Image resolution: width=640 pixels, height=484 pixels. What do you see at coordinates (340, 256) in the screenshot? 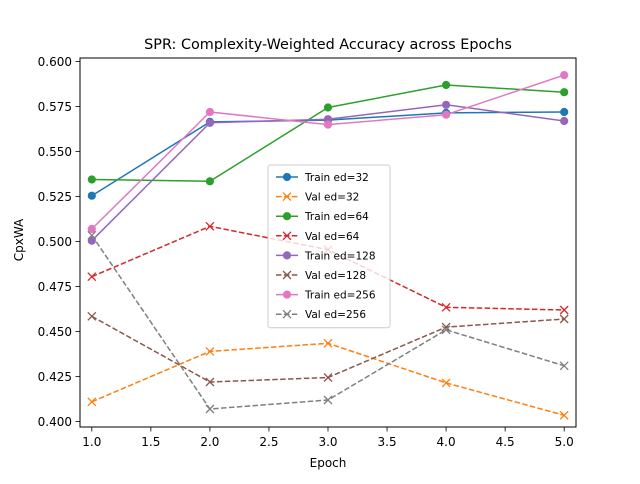
I see `legend-label: Train ed=128` at bounding box center [340, 256].